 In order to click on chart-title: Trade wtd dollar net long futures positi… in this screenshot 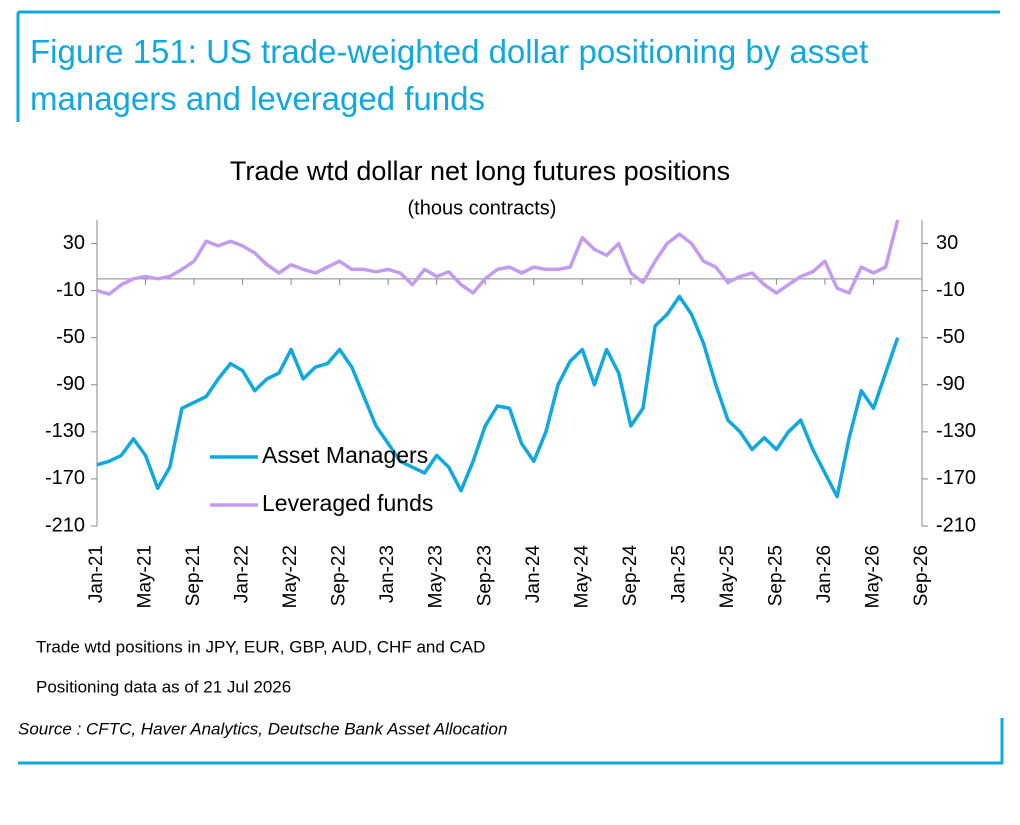, I will do `click(480, 171)`.